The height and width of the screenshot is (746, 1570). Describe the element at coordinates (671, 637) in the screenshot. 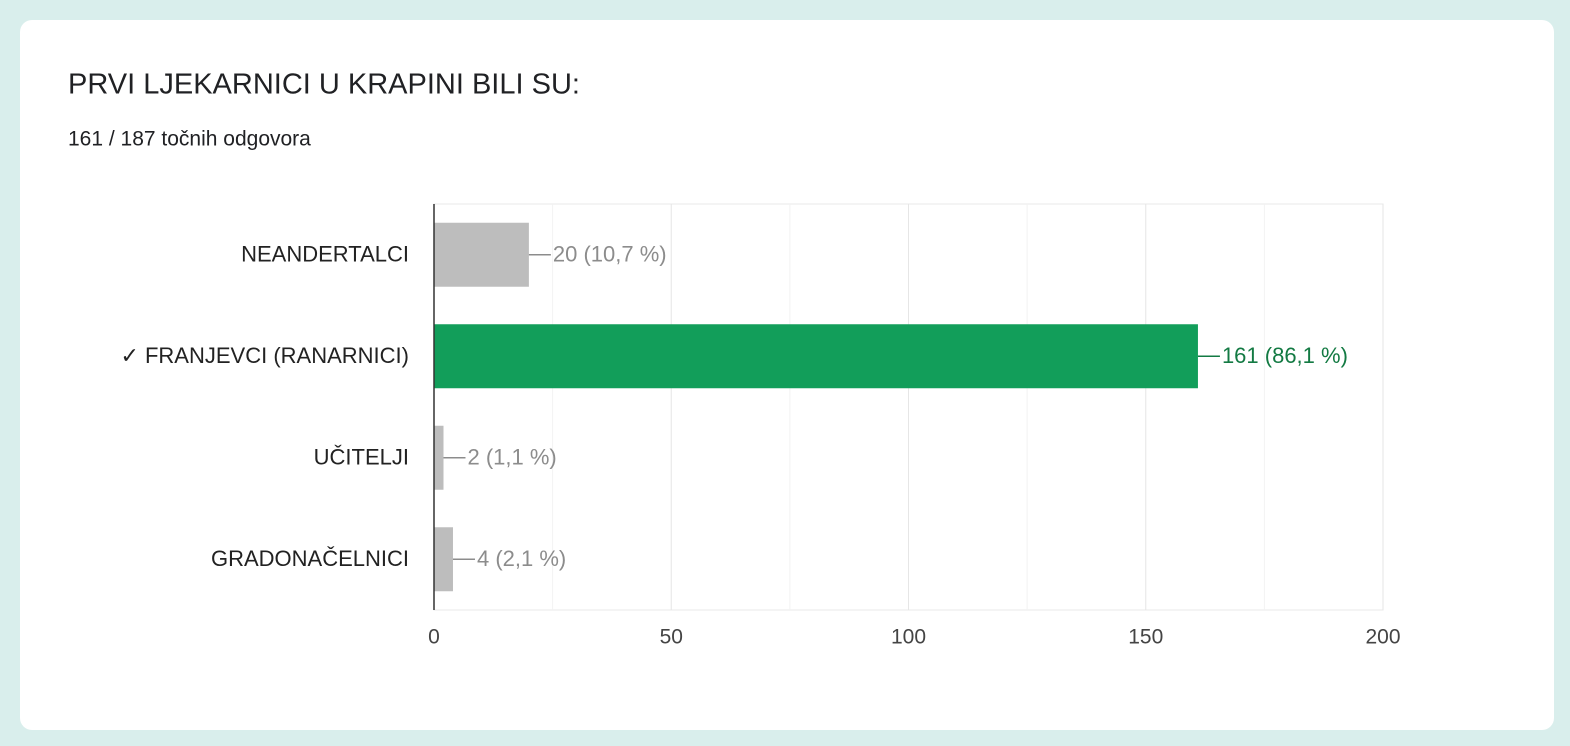

I see `x-tick-label: 50` at that location.